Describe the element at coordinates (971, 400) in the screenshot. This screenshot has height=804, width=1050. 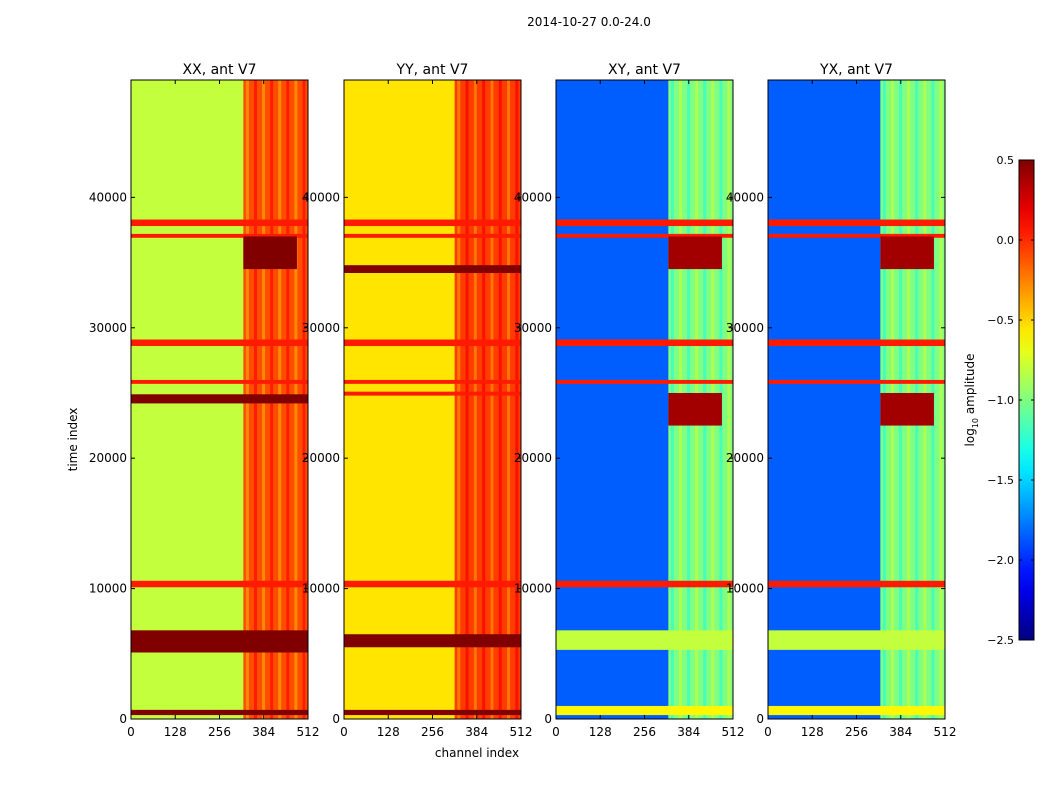
I see `colorbar-label: log10 amplitude` at that location.